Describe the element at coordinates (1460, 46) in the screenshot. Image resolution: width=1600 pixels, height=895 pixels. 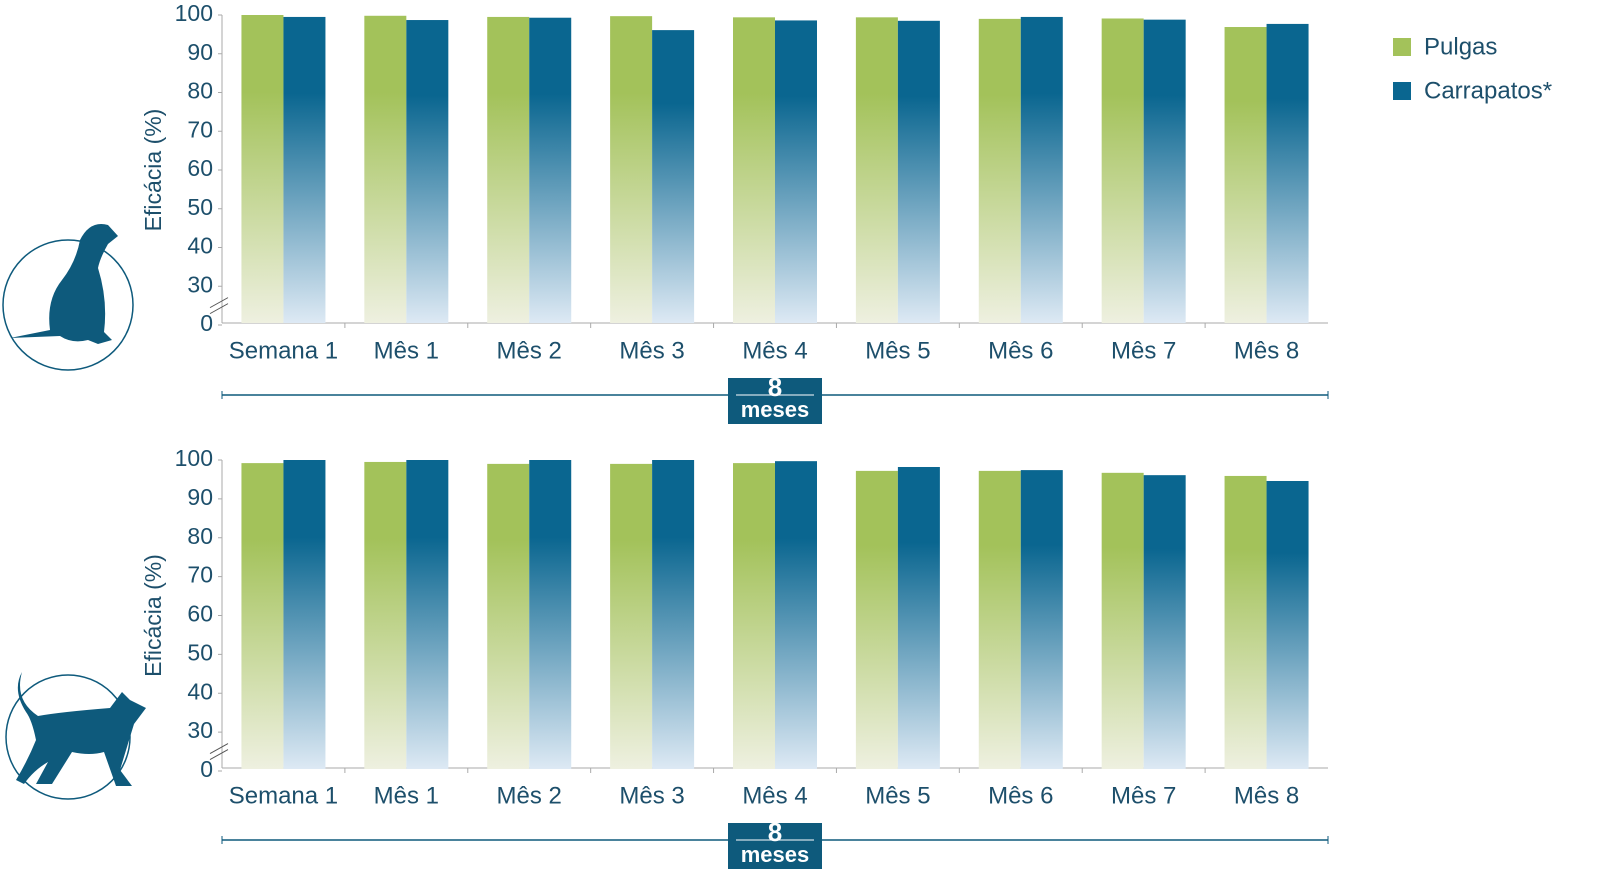
I see `legend-label: Pulgas` at that location.